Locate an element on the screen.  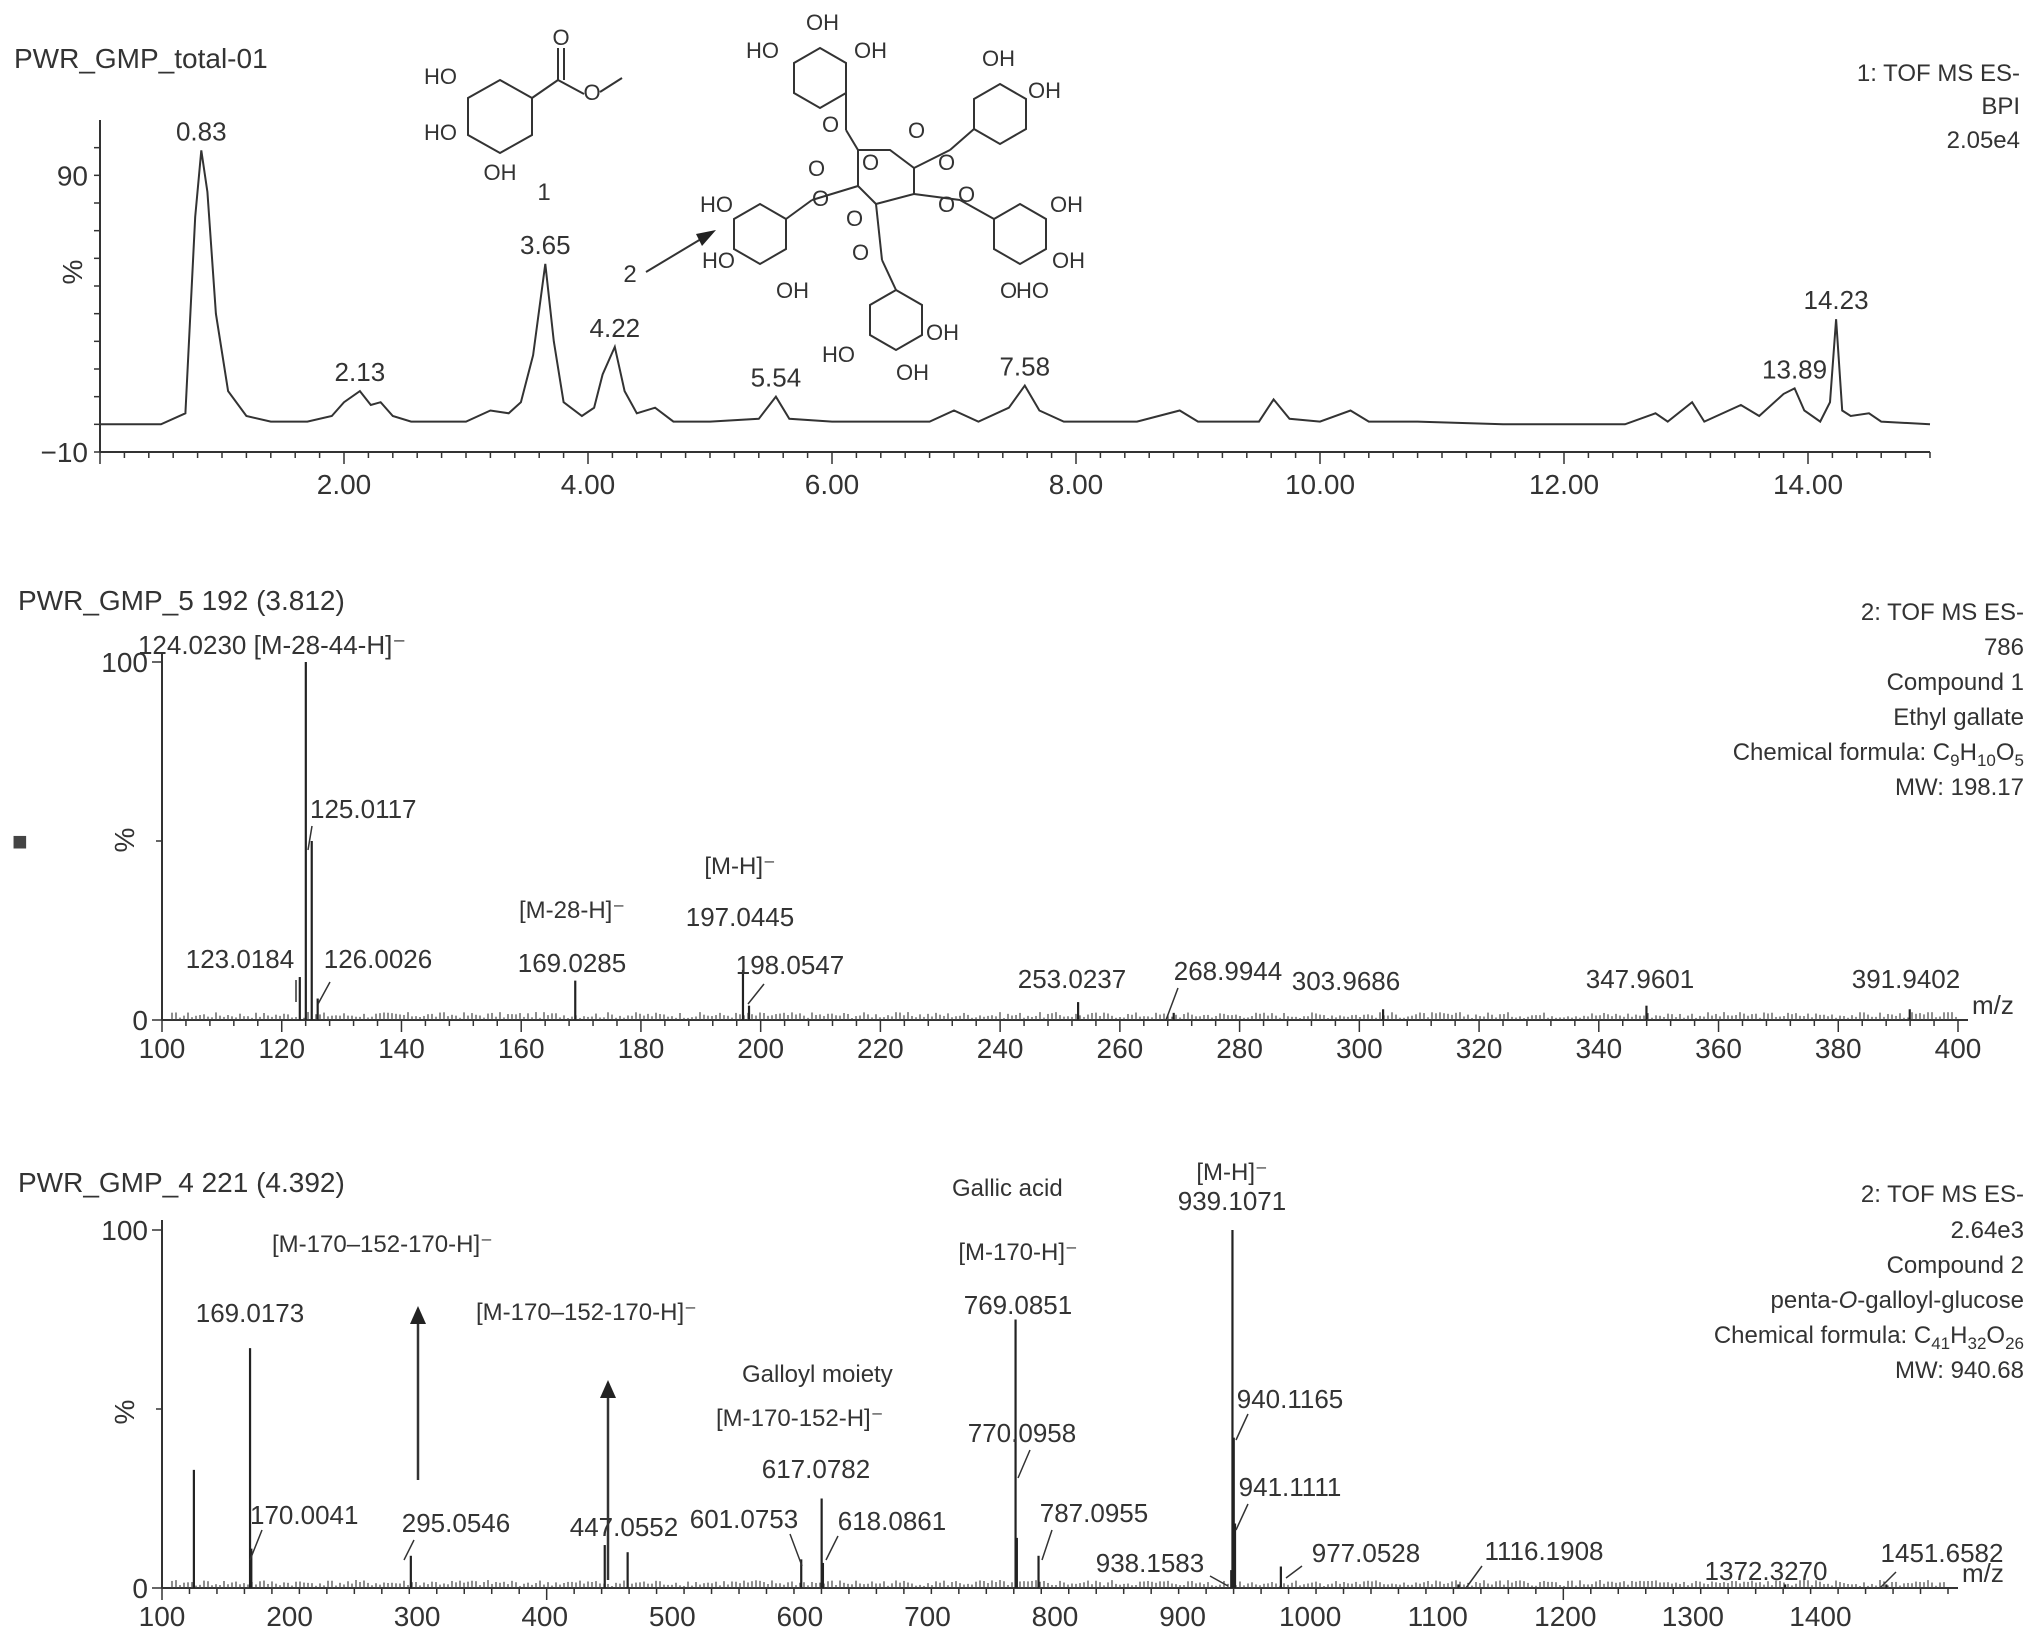
ms1-y-tick-label: 100 is located at coordinates (124, 662).